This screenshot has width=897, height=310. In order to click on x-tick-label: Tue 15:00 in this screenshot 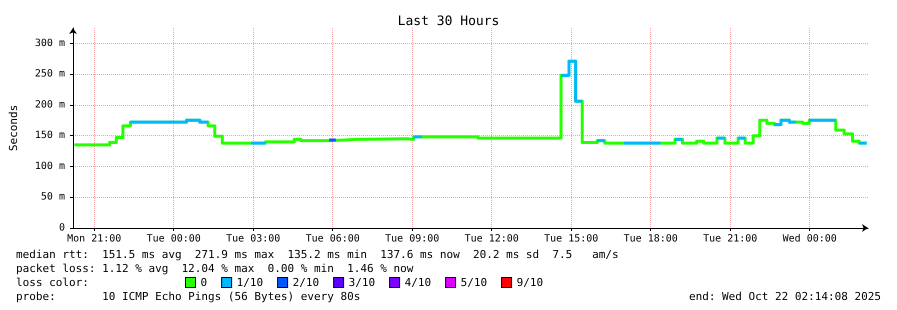, I will do `click(571, 239)`.